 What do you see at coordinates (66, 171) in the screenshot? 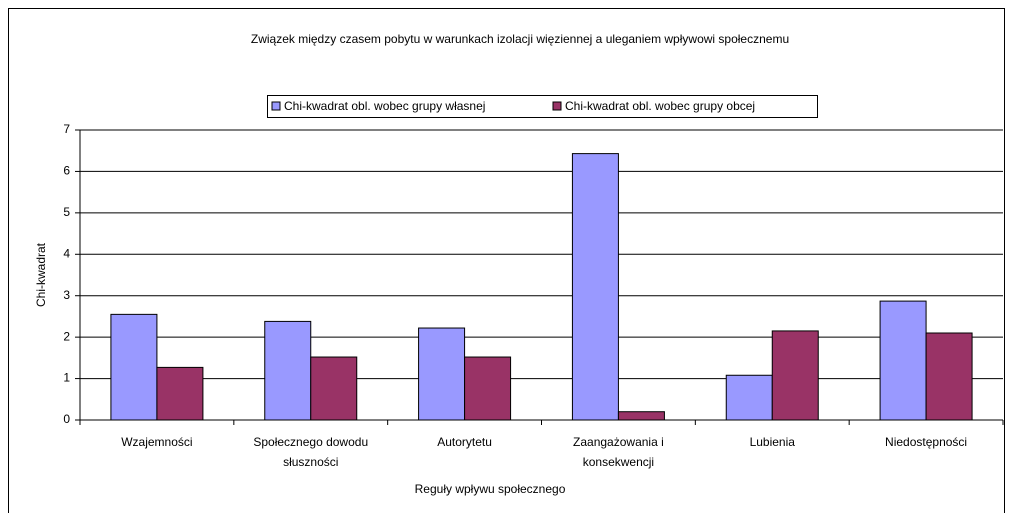
I see `y-tick-label: 6` at bounding box center [66, 171].